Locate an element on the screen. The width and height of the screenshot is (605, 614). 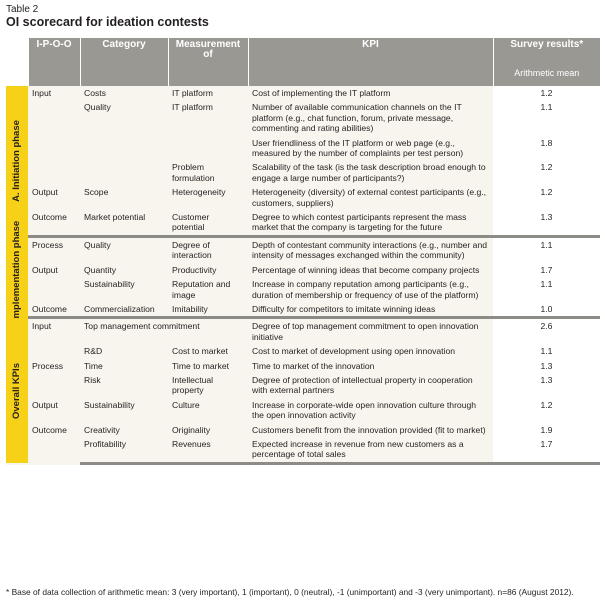
measurement-cell: Heterogeneity is located at coordinates (199, 192).